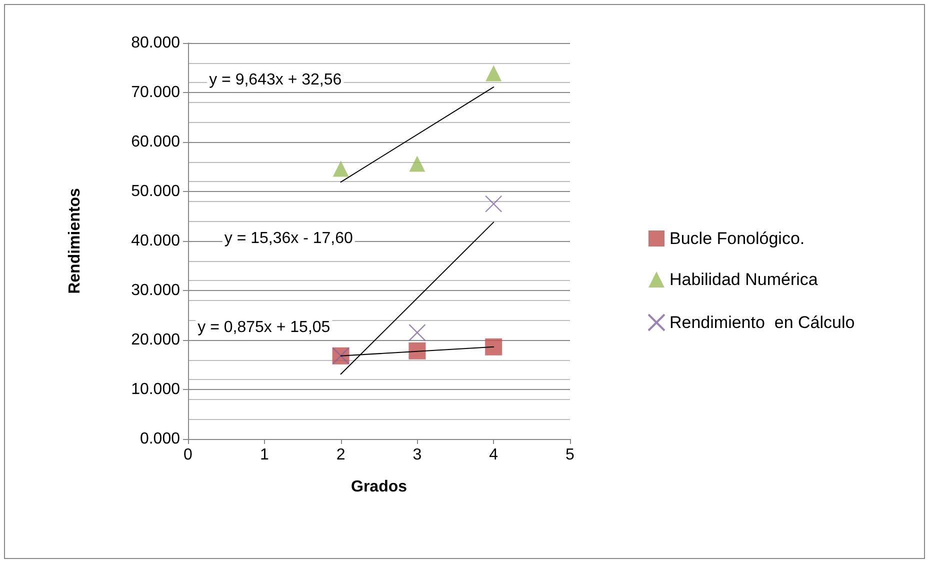 The height and width of the screenshot is (565, 931). Describe the element at coordinates (155, 43) in the screenshot. I see `y-tick-label: 80.000` at that location.